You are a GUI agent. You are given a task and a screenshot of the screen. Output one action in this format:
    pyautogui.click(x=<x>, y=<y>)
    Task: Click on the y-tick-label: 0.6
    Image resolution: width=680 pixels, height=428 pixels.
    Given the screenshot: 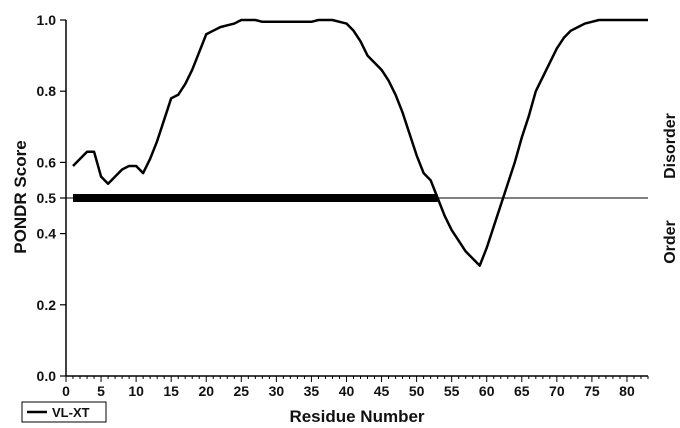 What is the action you would take?
    pyautogui.click(x=47, y=162)
    